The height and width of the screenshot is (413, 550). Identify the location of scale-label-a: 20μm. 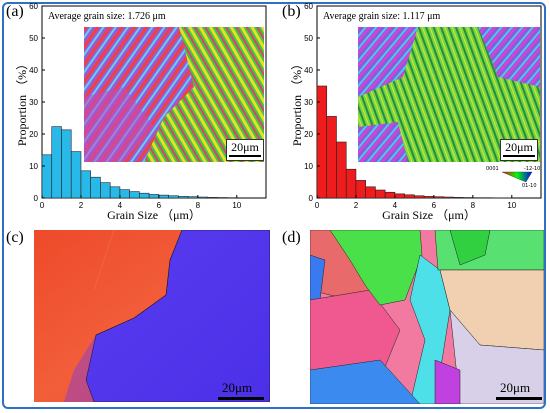
(245, 147).